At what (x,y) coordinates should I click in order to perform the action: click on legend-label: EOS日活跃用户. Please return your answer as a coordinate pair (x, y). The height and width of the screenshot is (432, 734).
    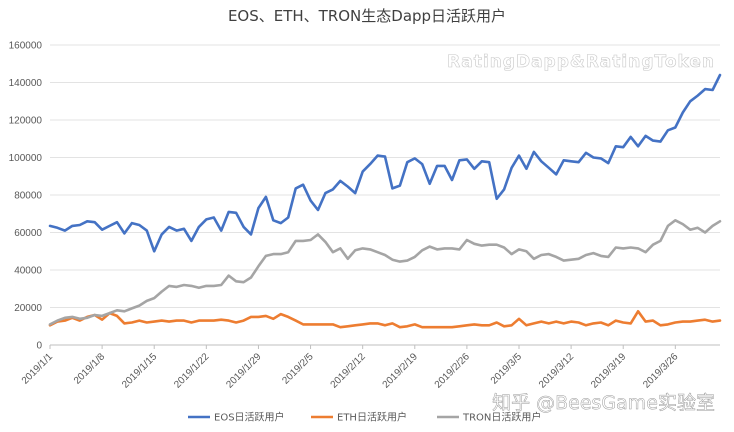
    Looking at the image, I should click on (249, 417).